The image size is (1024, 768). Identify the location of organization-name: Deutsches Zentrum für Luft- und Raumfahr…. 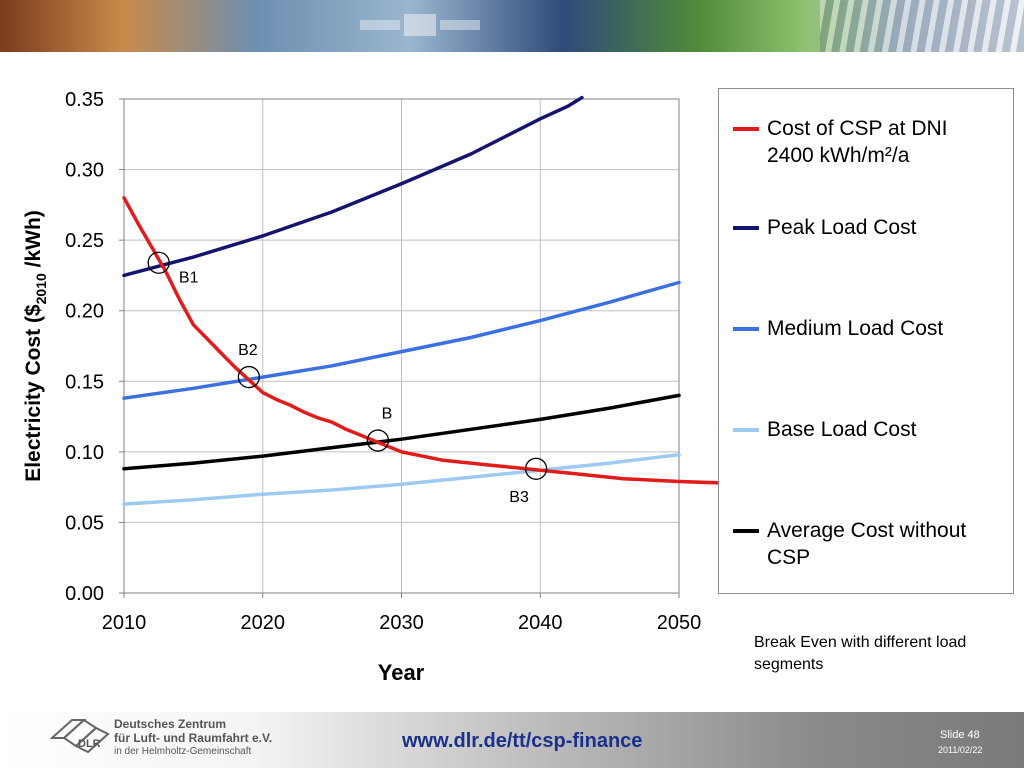
(193, 737).